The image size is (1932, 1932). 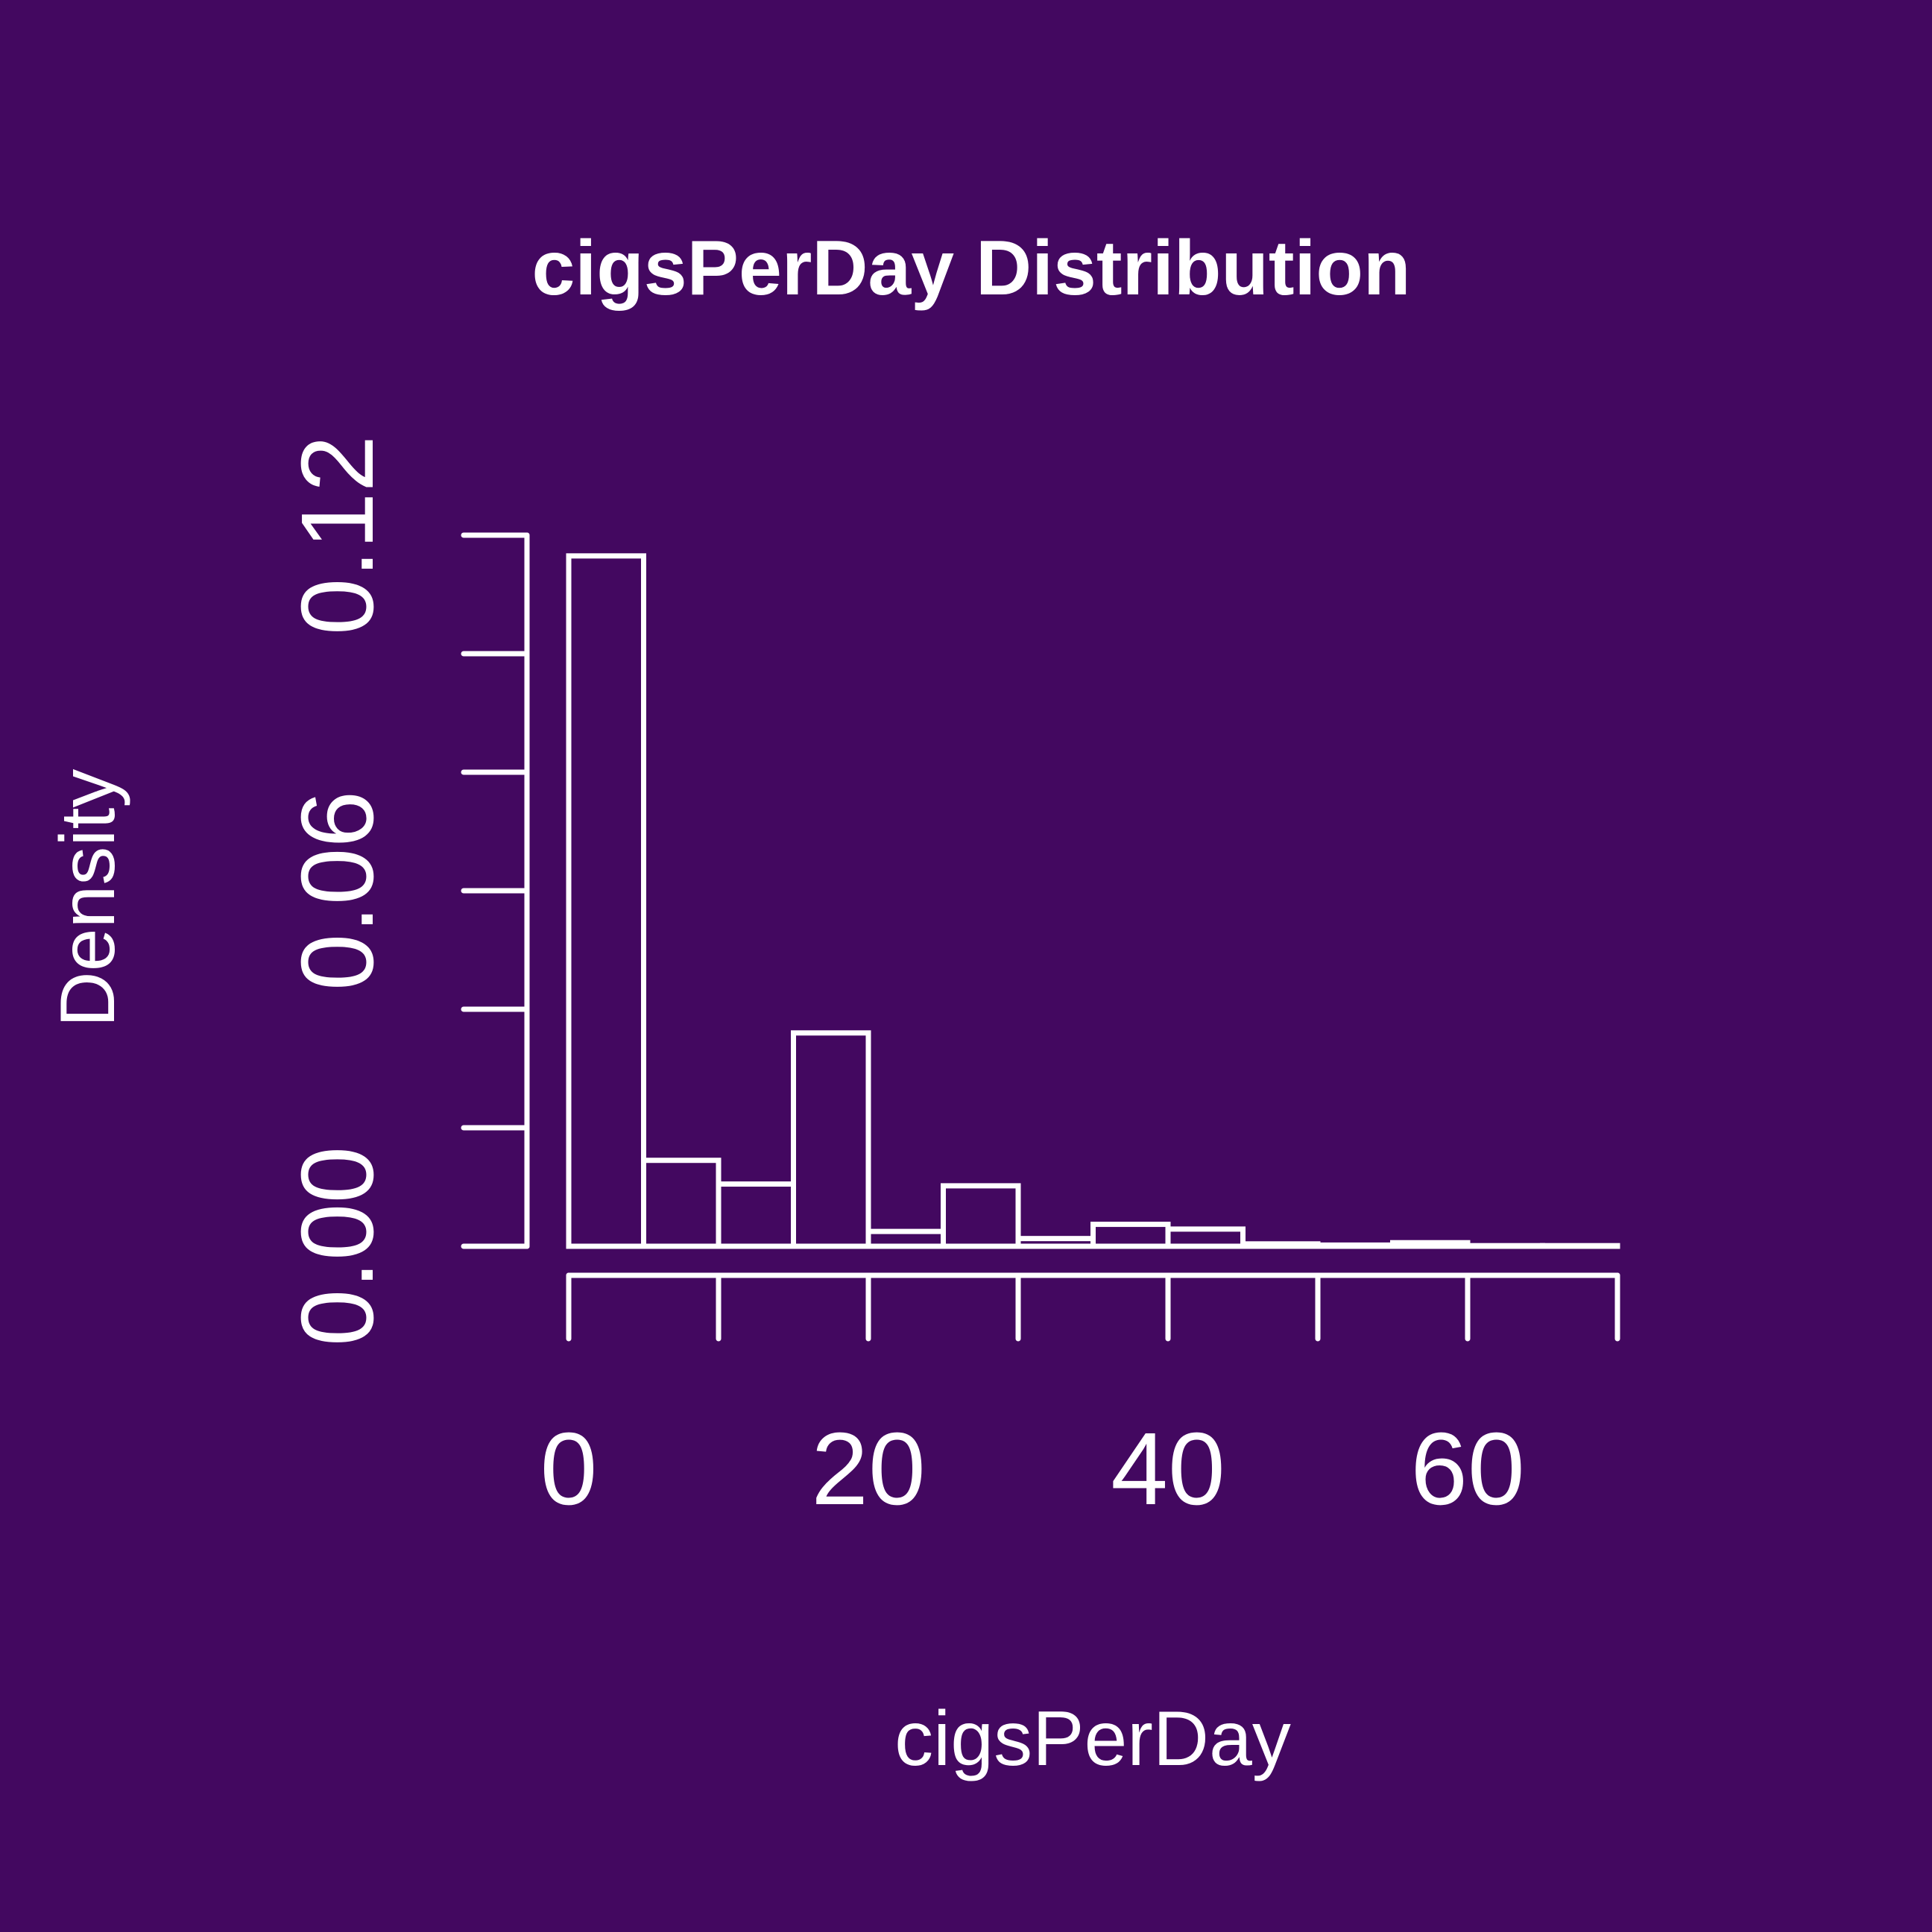 I want to click on y-tick-label: 0.12, so click(x=337, y=535).